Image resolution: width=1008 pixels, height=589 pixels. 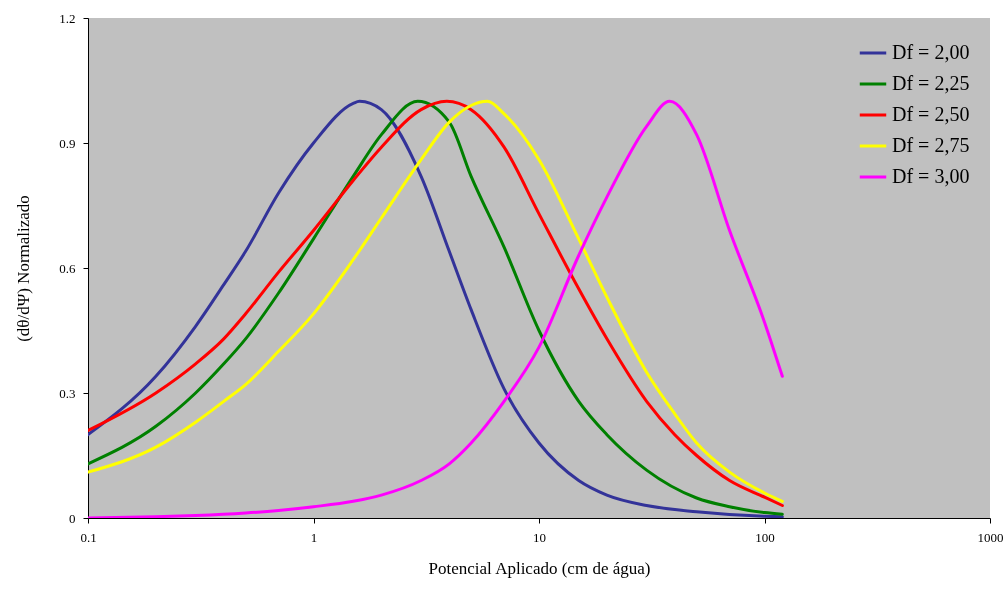 I want to click on x-tick-label: 1000, so click(x=990, y=537).